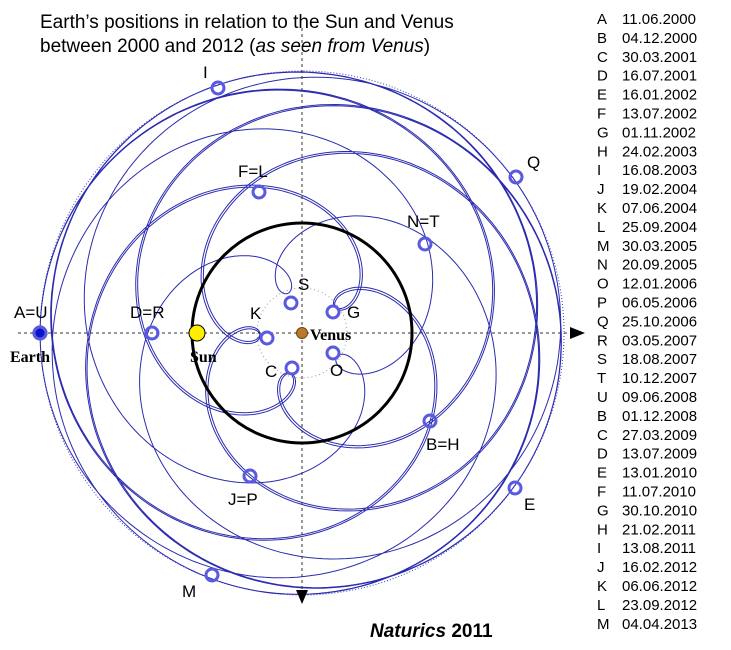 Image resolution: width=731 pixels, height=650 pixels. I want to click on date-value: 03.05.2007, so click(659, 340).